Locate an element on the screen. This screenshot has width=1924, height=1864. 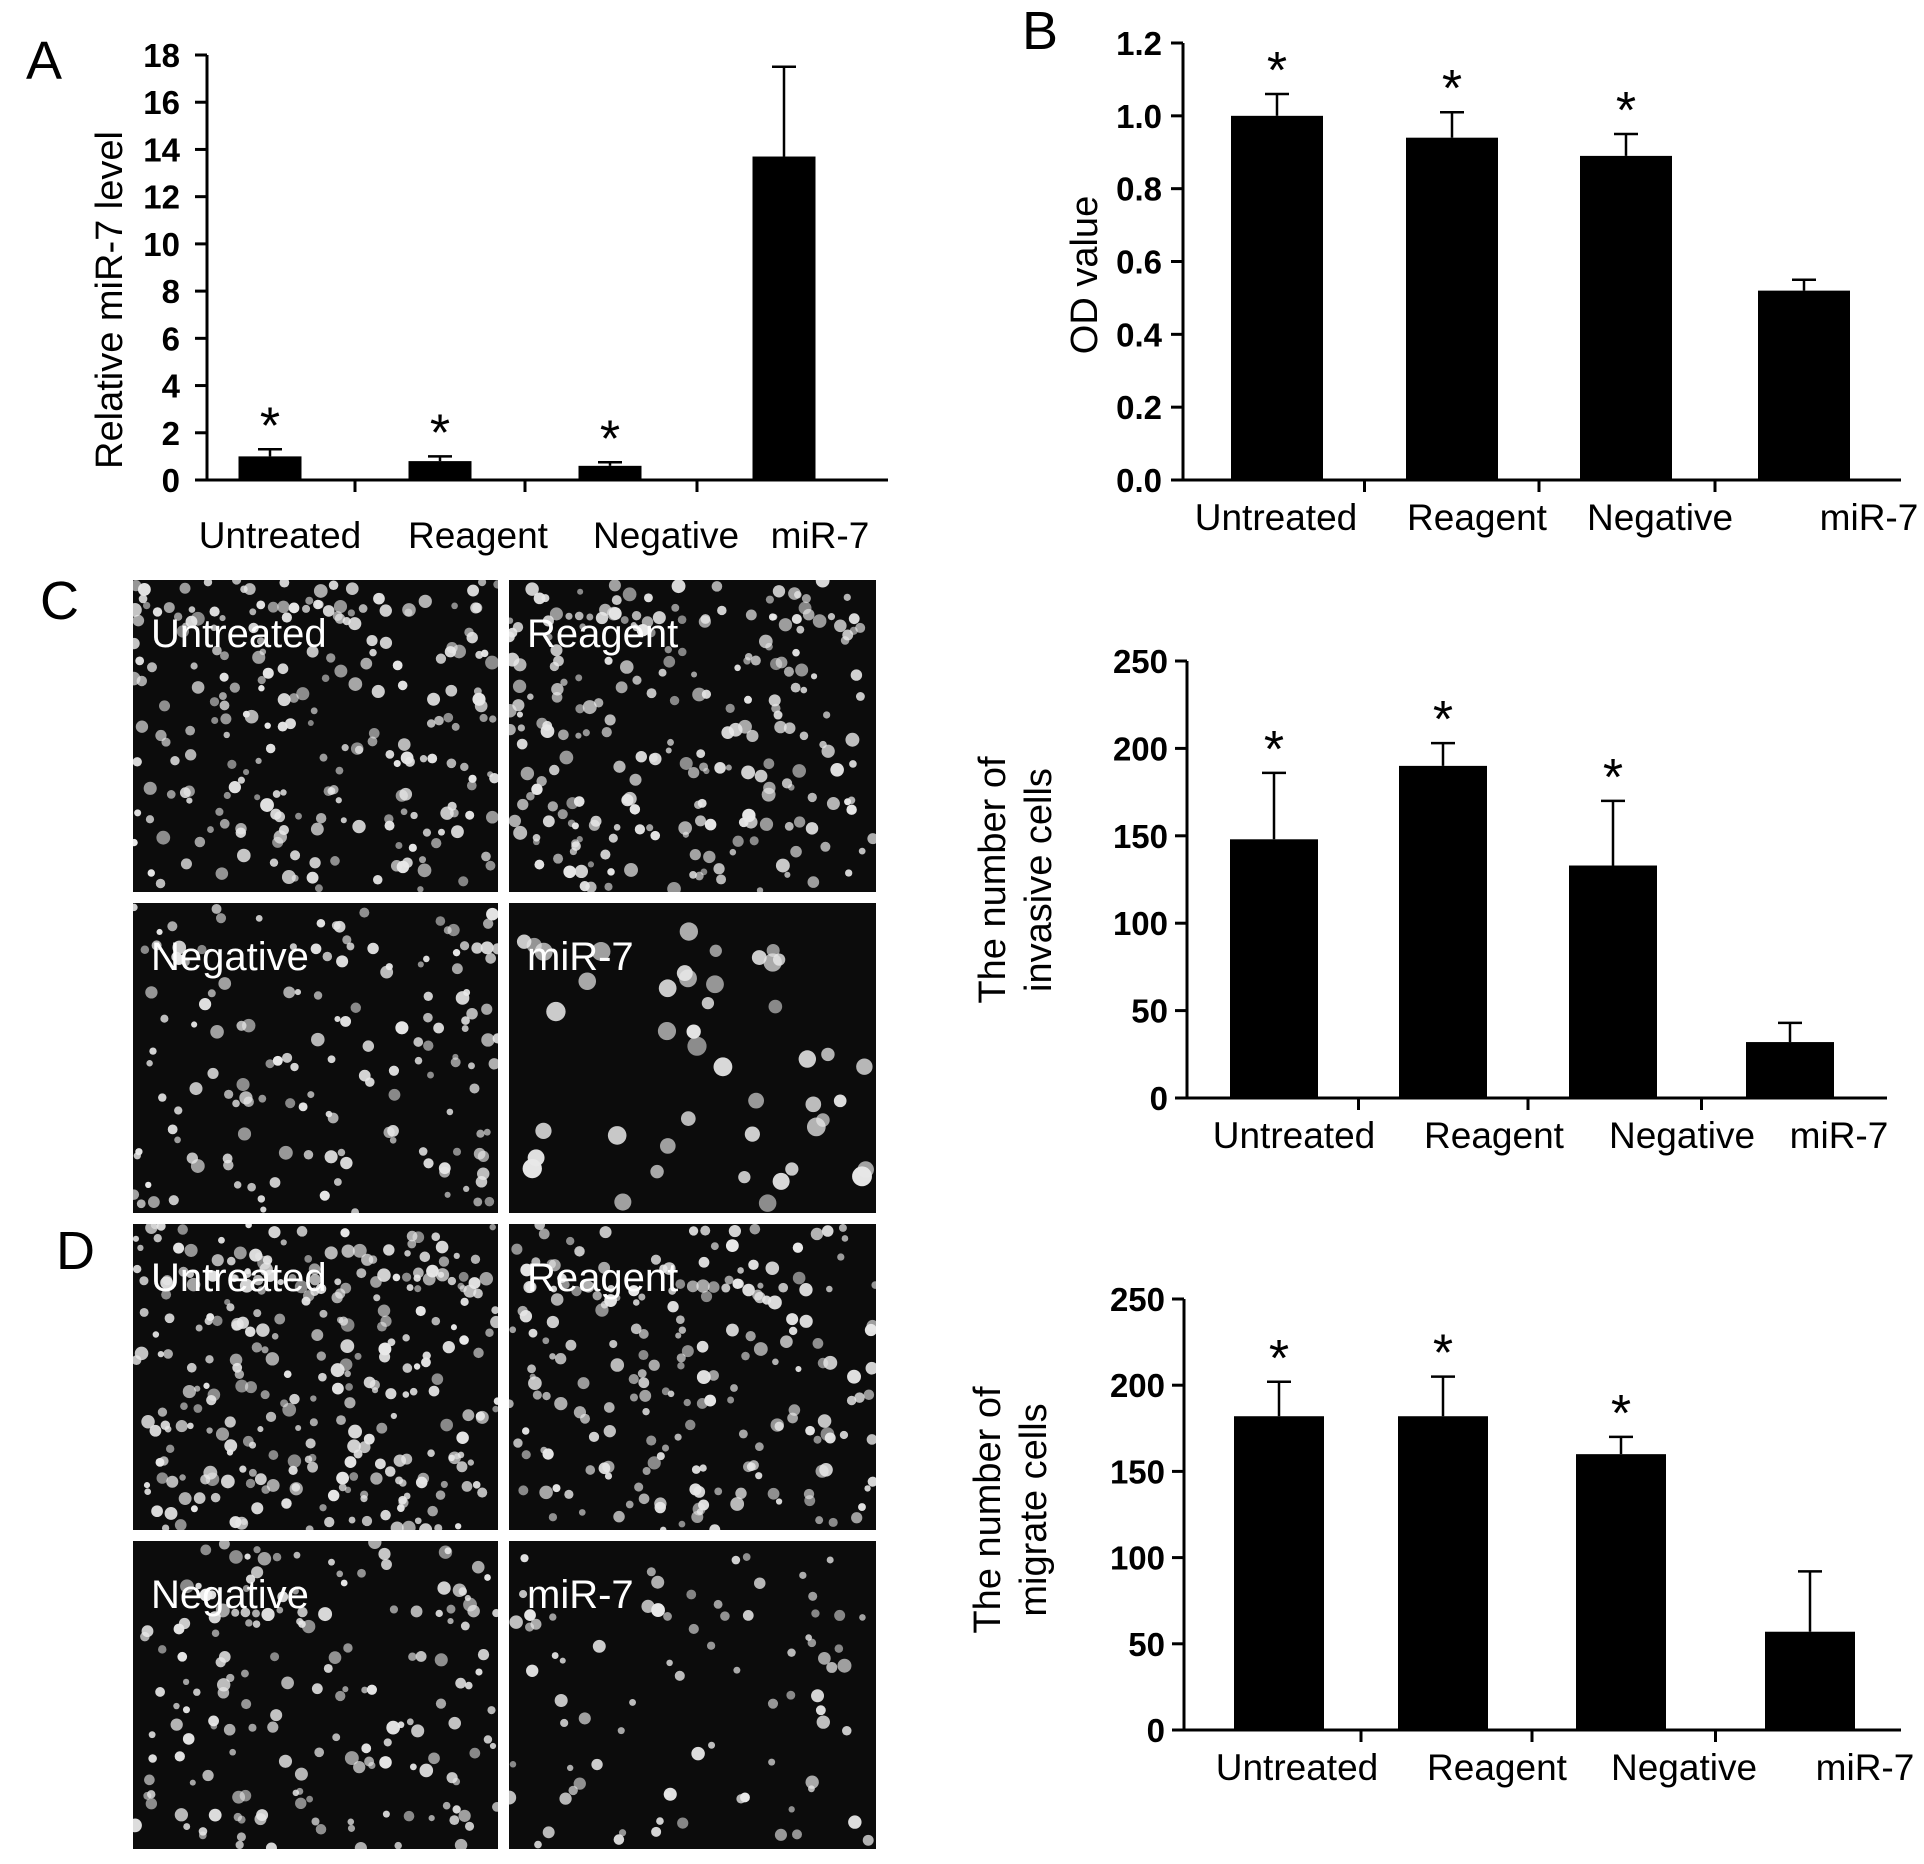
y-tick-label: 1.0 is located at coordinates (1139, 116).